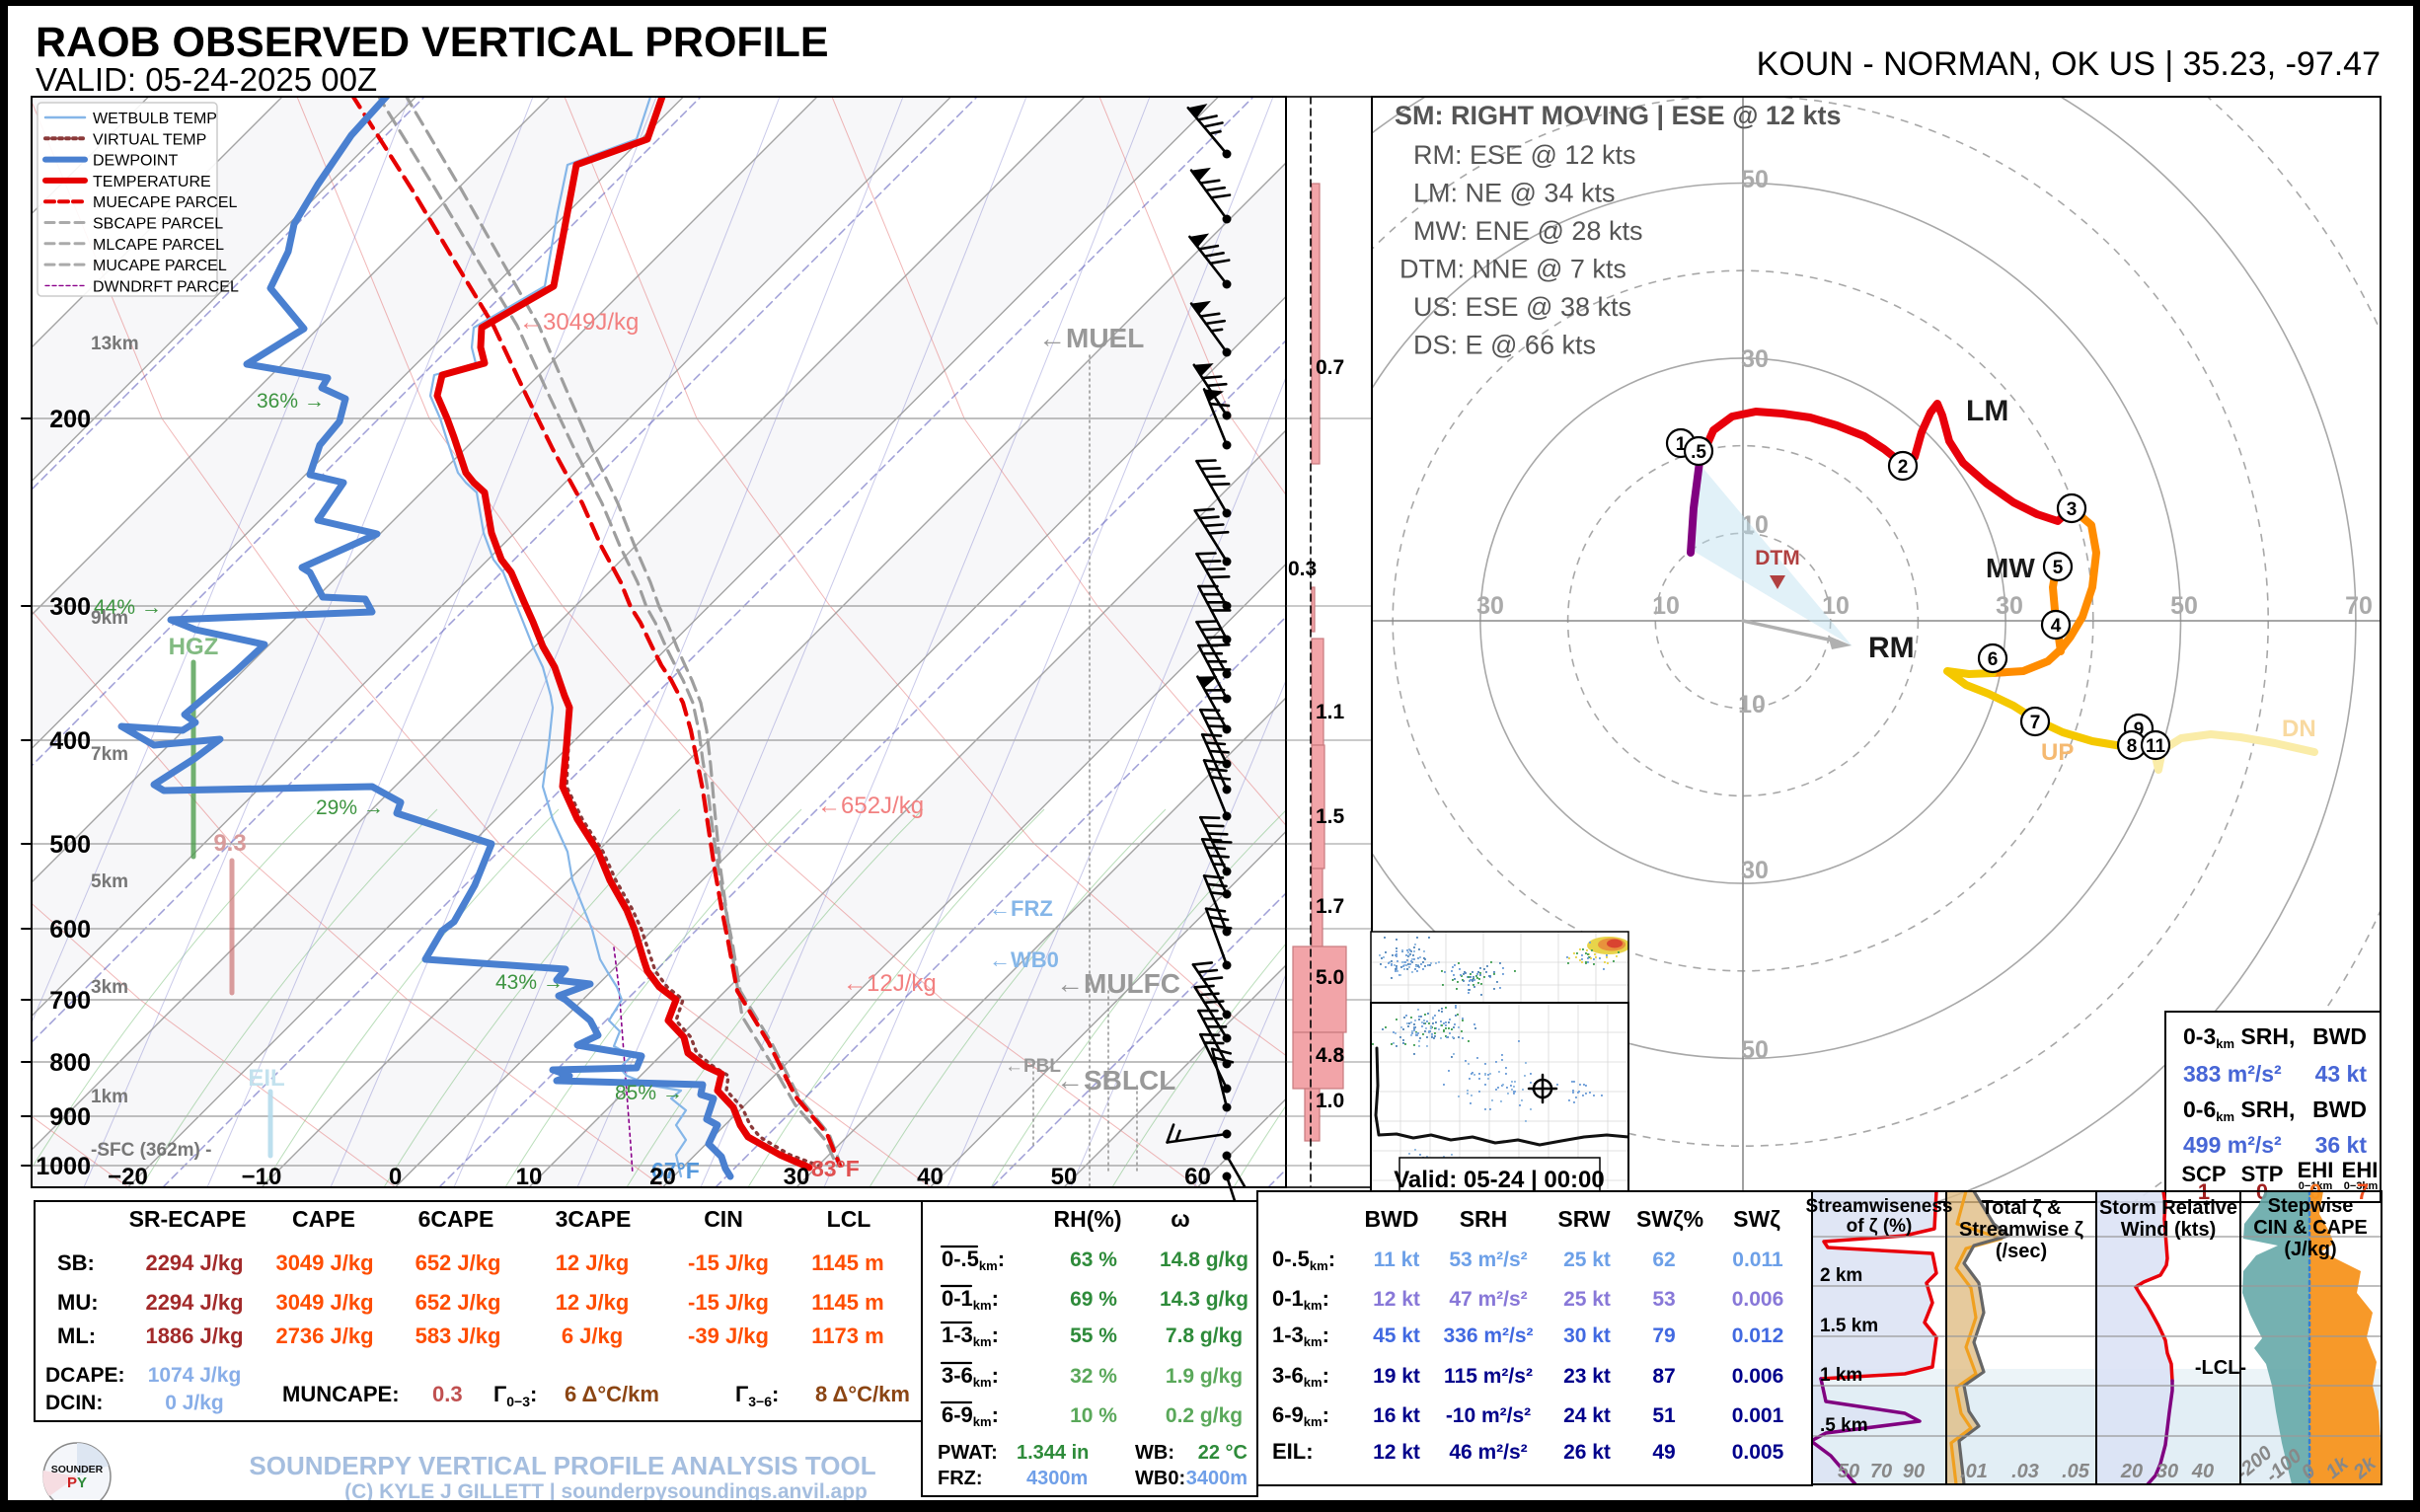  What do you see at coordinates (1204, 1299) in the screenshot?
I see `svg-text: 14.3 g/kg` at bounding box center [1204, 1299].